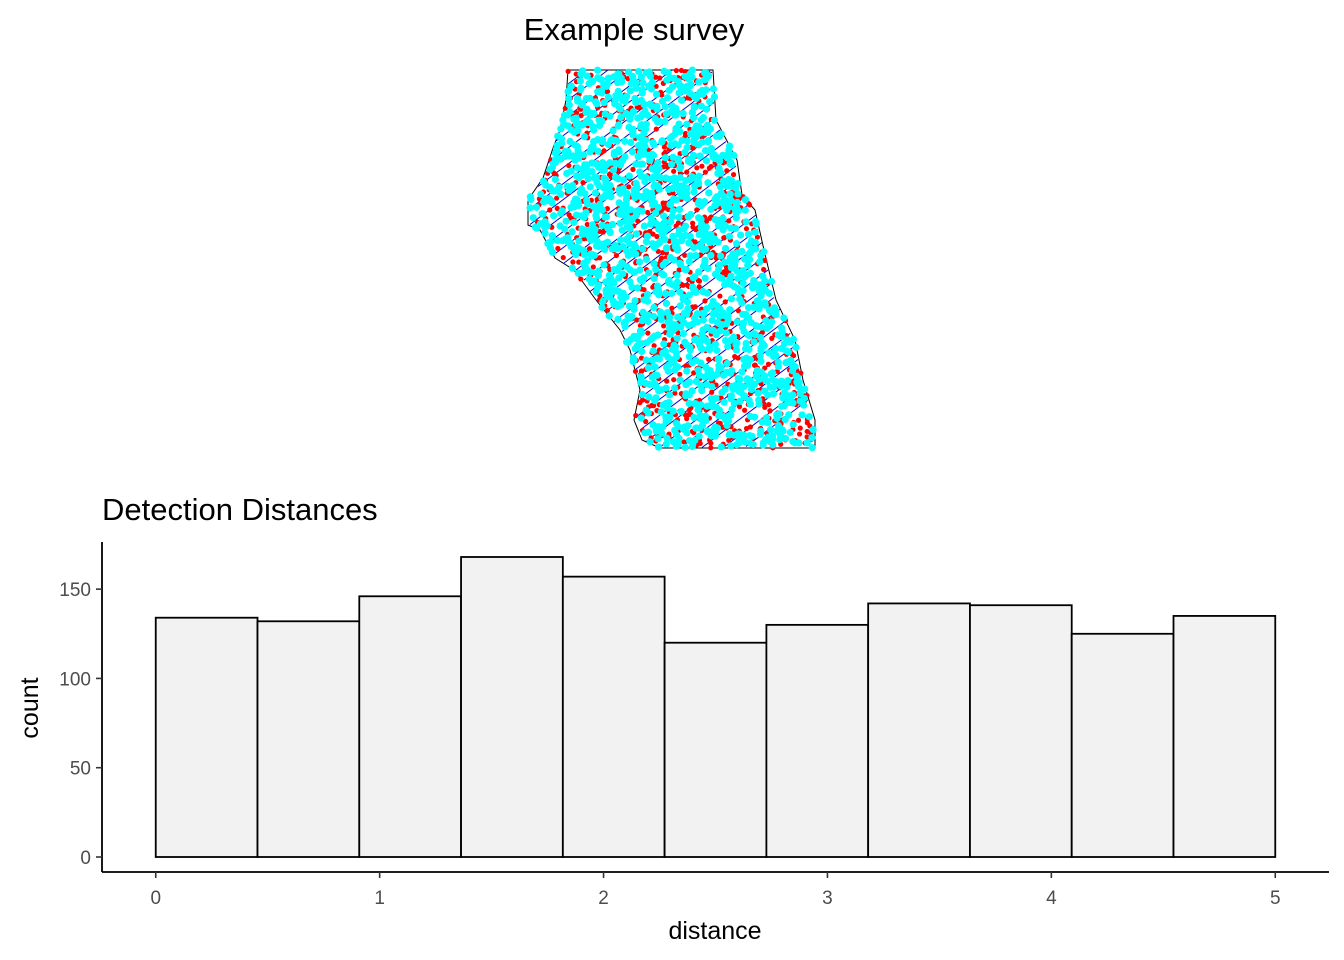 This screenshot has height=960, width=1344. Describe the element at coordinates (715, 890) in the screenshot. I see `x-ticks: 0 1 2 3 4 5` at that location.